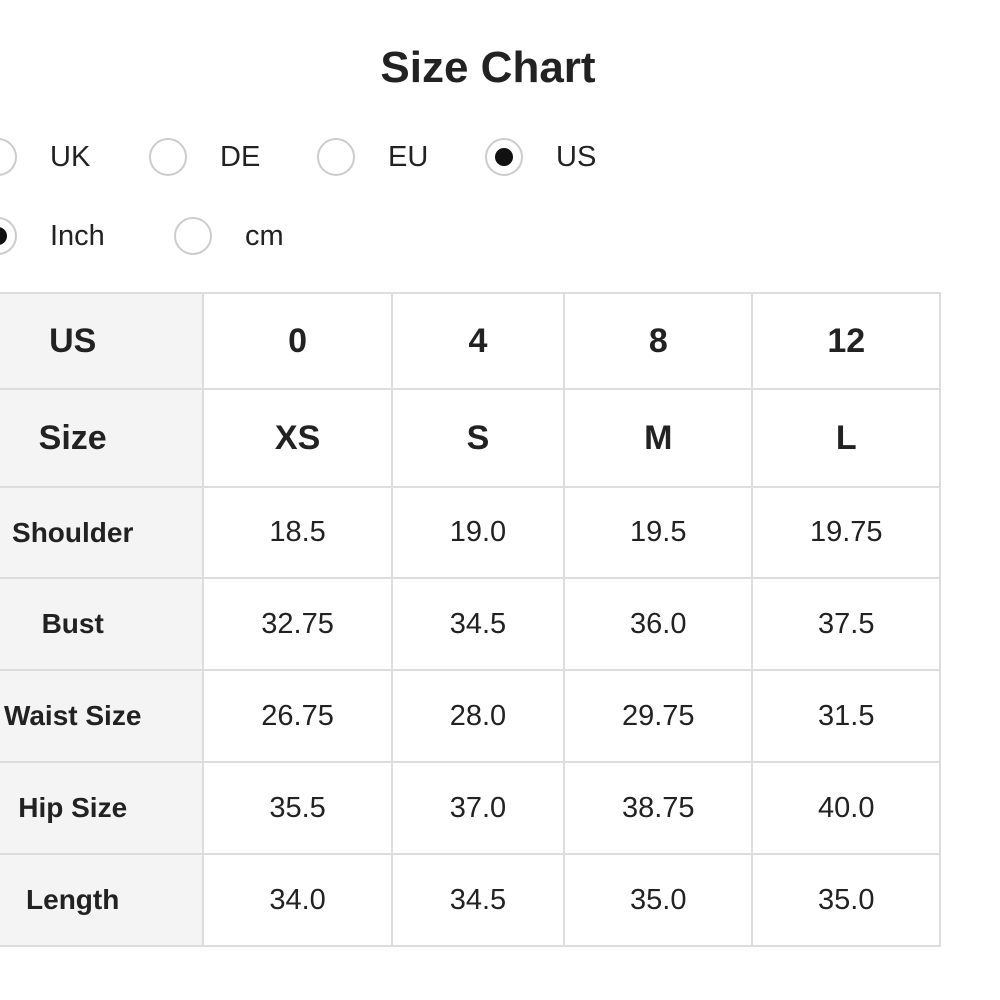  I want to click on table-row: Size XS S M L, so click(470, 438).